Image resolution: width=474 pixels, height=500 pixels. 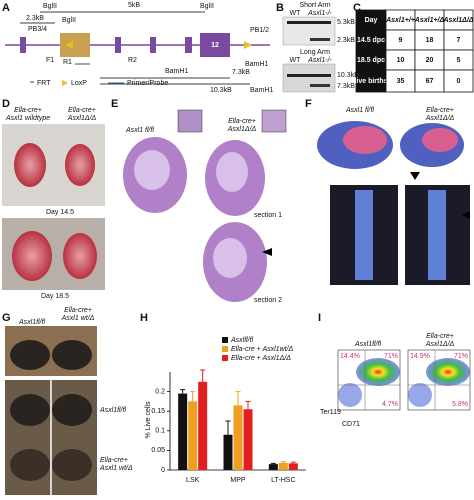 I want to click on panel-e-rect, so click(x=274, y=121).